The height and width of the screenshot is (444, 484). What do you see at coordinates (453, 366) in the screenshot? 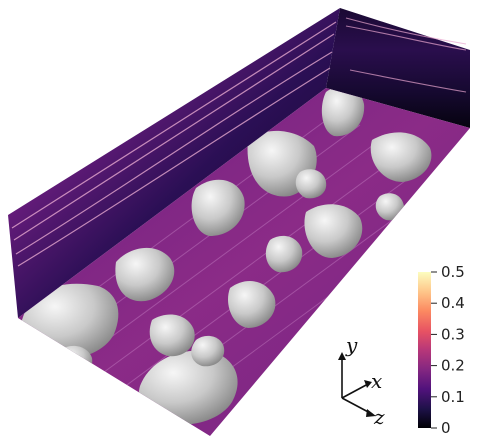
I see `colorbar-tick-label: 0.2` at bounding box center [453, 366].